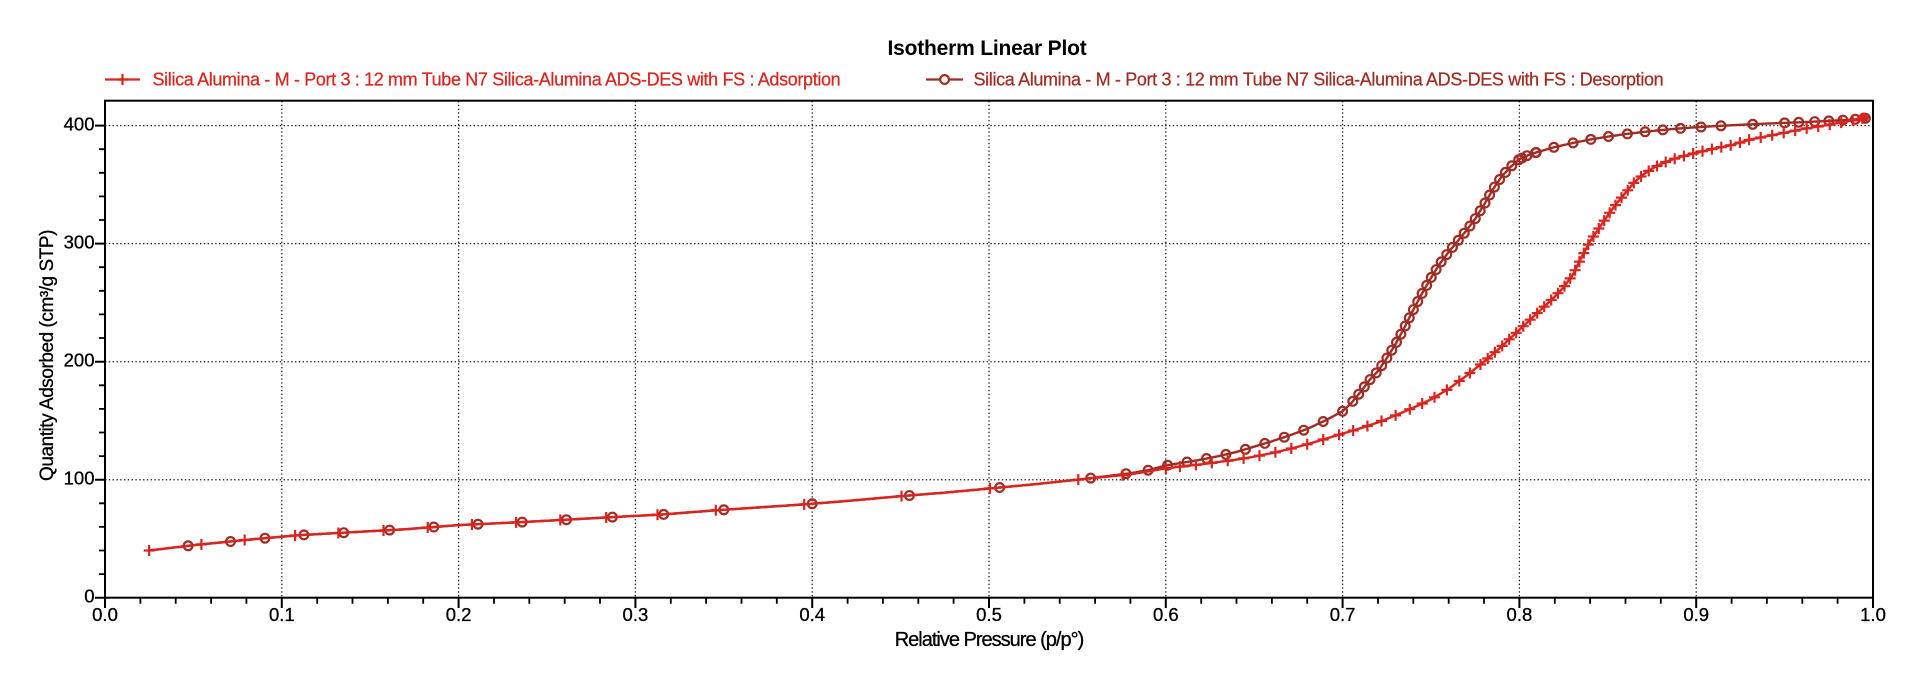  I want to click on svg-text: 0.5, so click(989, 614).